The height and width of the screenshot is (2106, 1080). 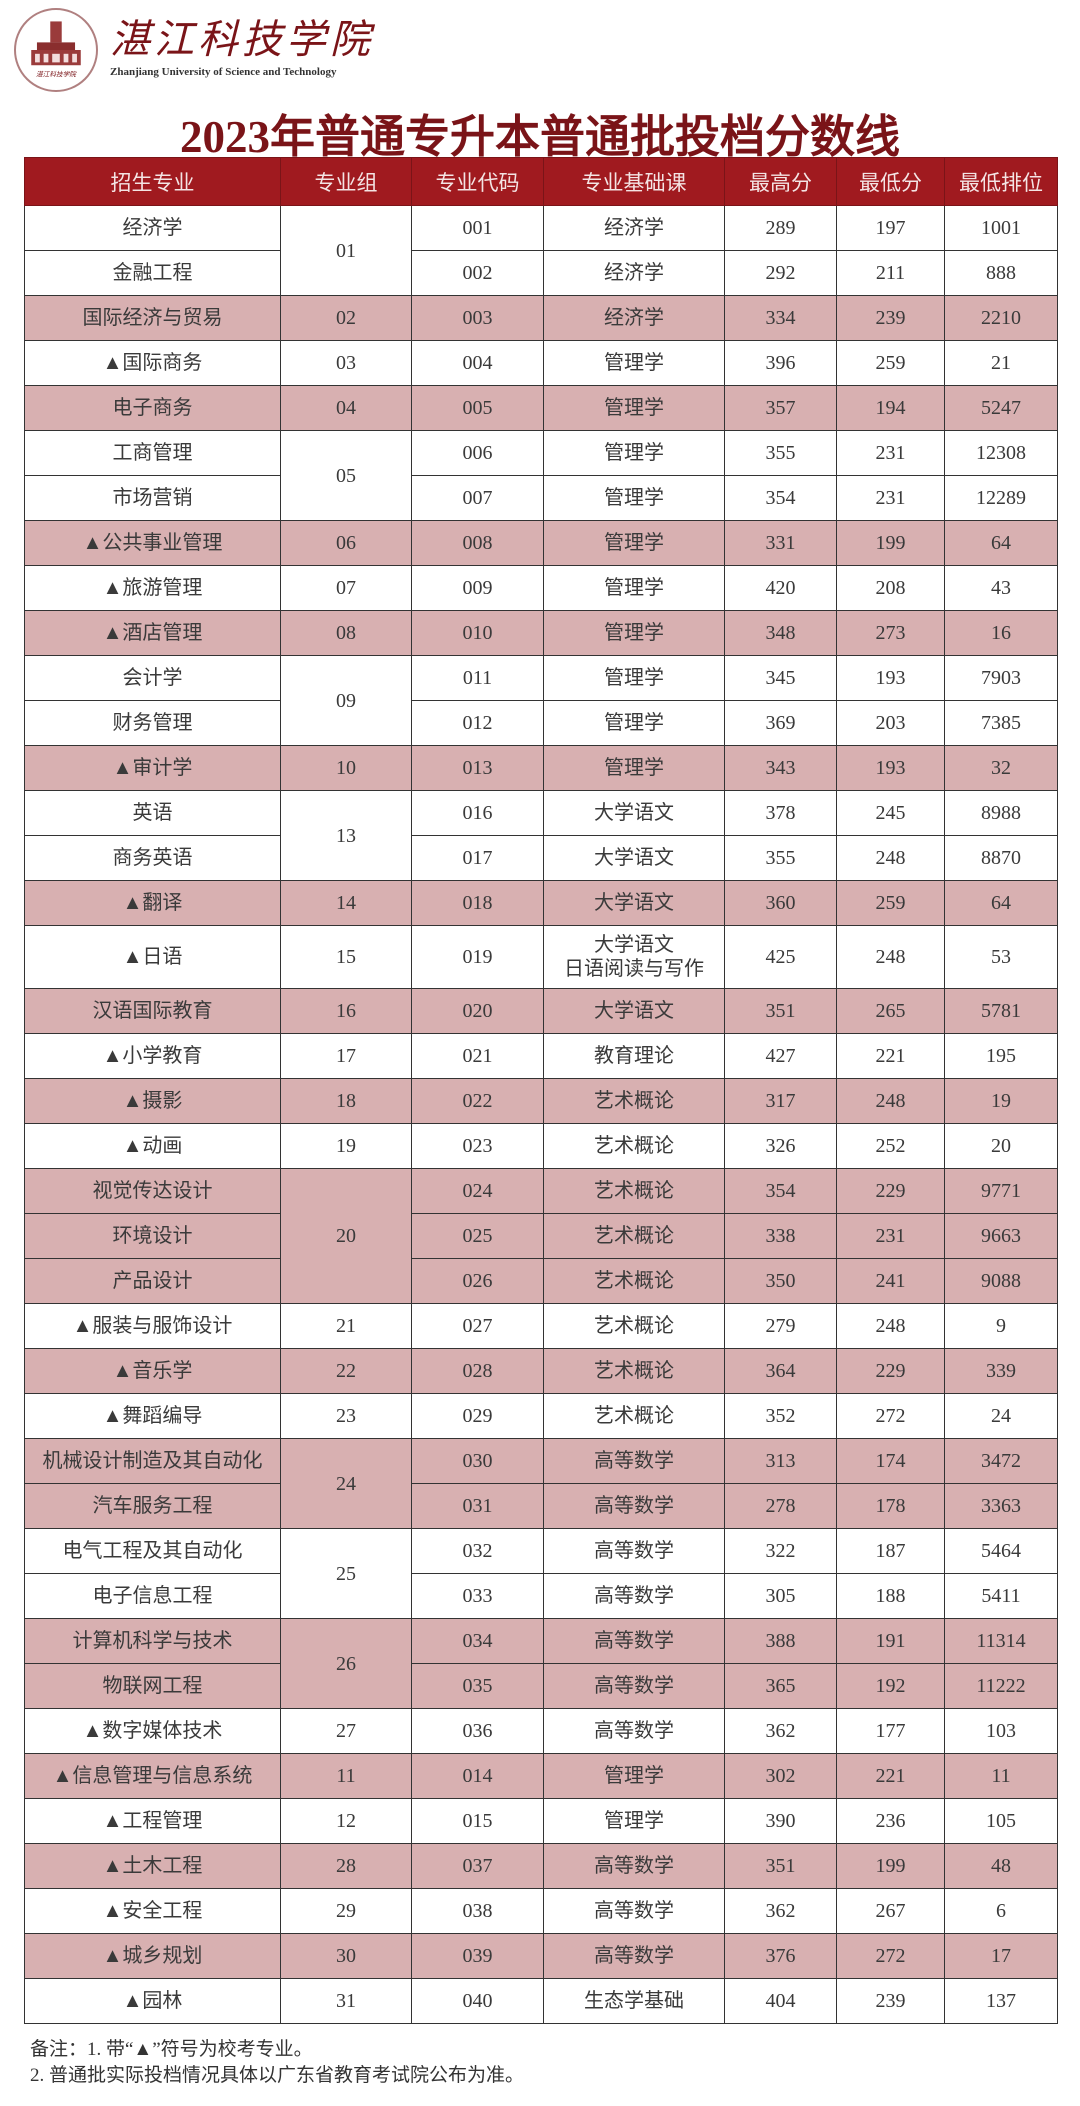 I want to click on min-score-cell: 199, so click(x=890, y=1866).